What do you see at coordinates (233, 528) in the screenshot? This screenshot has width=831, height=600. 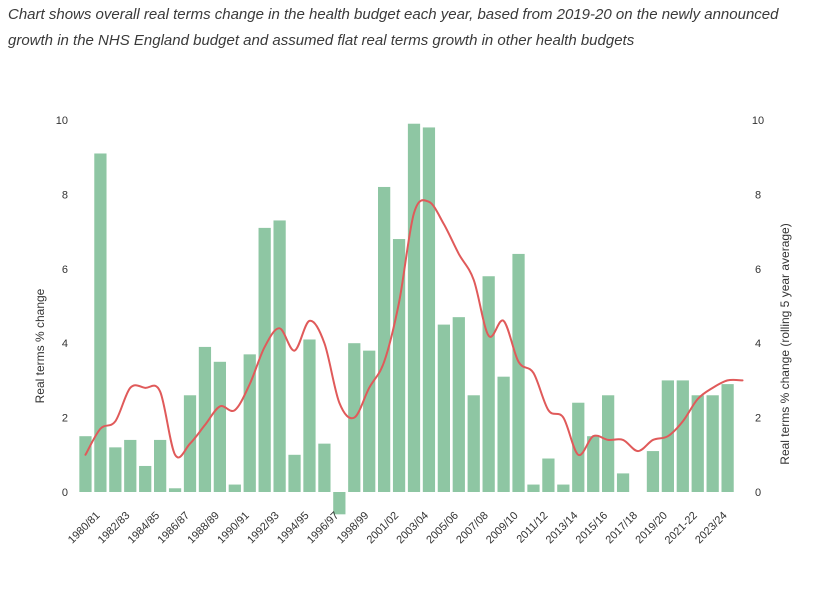 I see `x-tick-label: 1990/91` at bounding box center [233, 528].